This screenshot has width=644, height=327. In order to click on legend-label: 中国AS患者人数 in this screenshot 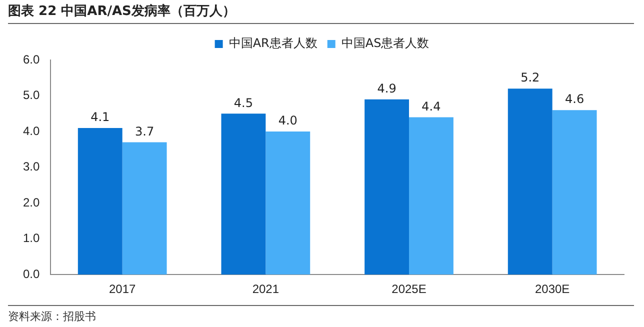, I will do `click(385, 43)`.